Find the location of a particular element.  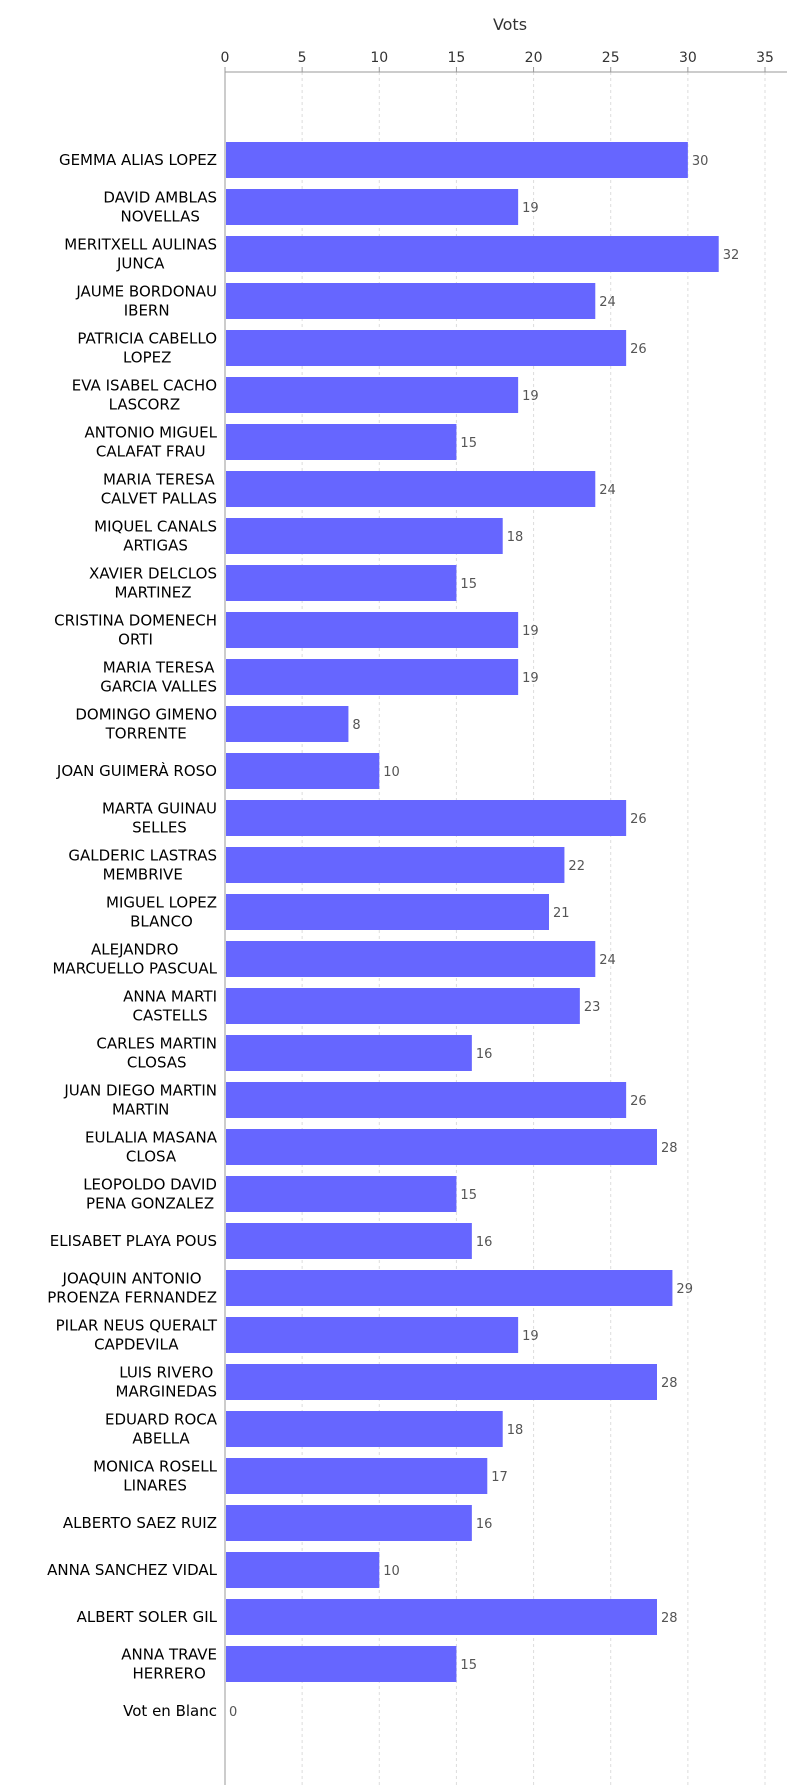

x-tick-label: 15 is located at coordinates (457, 58).